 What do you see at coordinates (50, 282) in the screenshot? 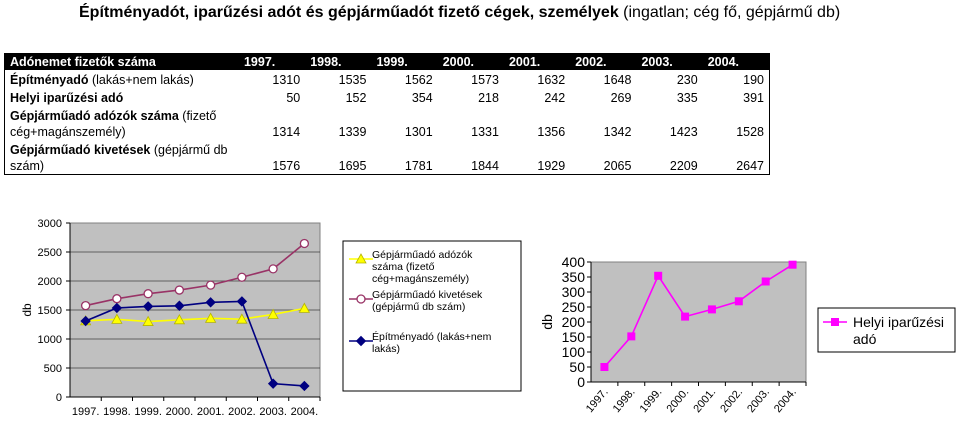
I see `y-tick-label: 2000` at bounding box center [50, 282].